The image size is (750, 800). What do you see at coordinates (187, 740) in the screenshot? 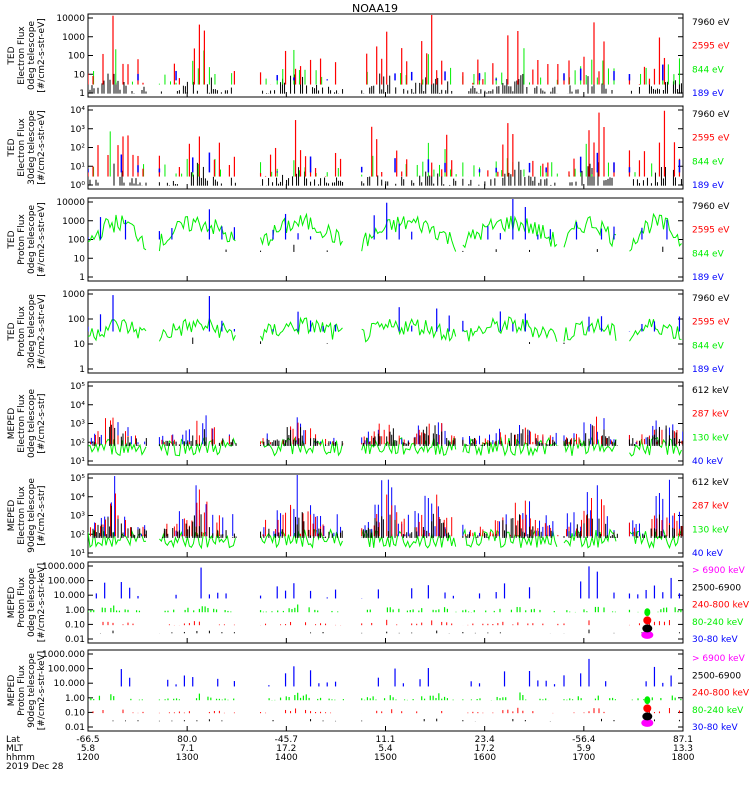
I see `footer-lat-value: 80.0` at bounding box center [187, 740].